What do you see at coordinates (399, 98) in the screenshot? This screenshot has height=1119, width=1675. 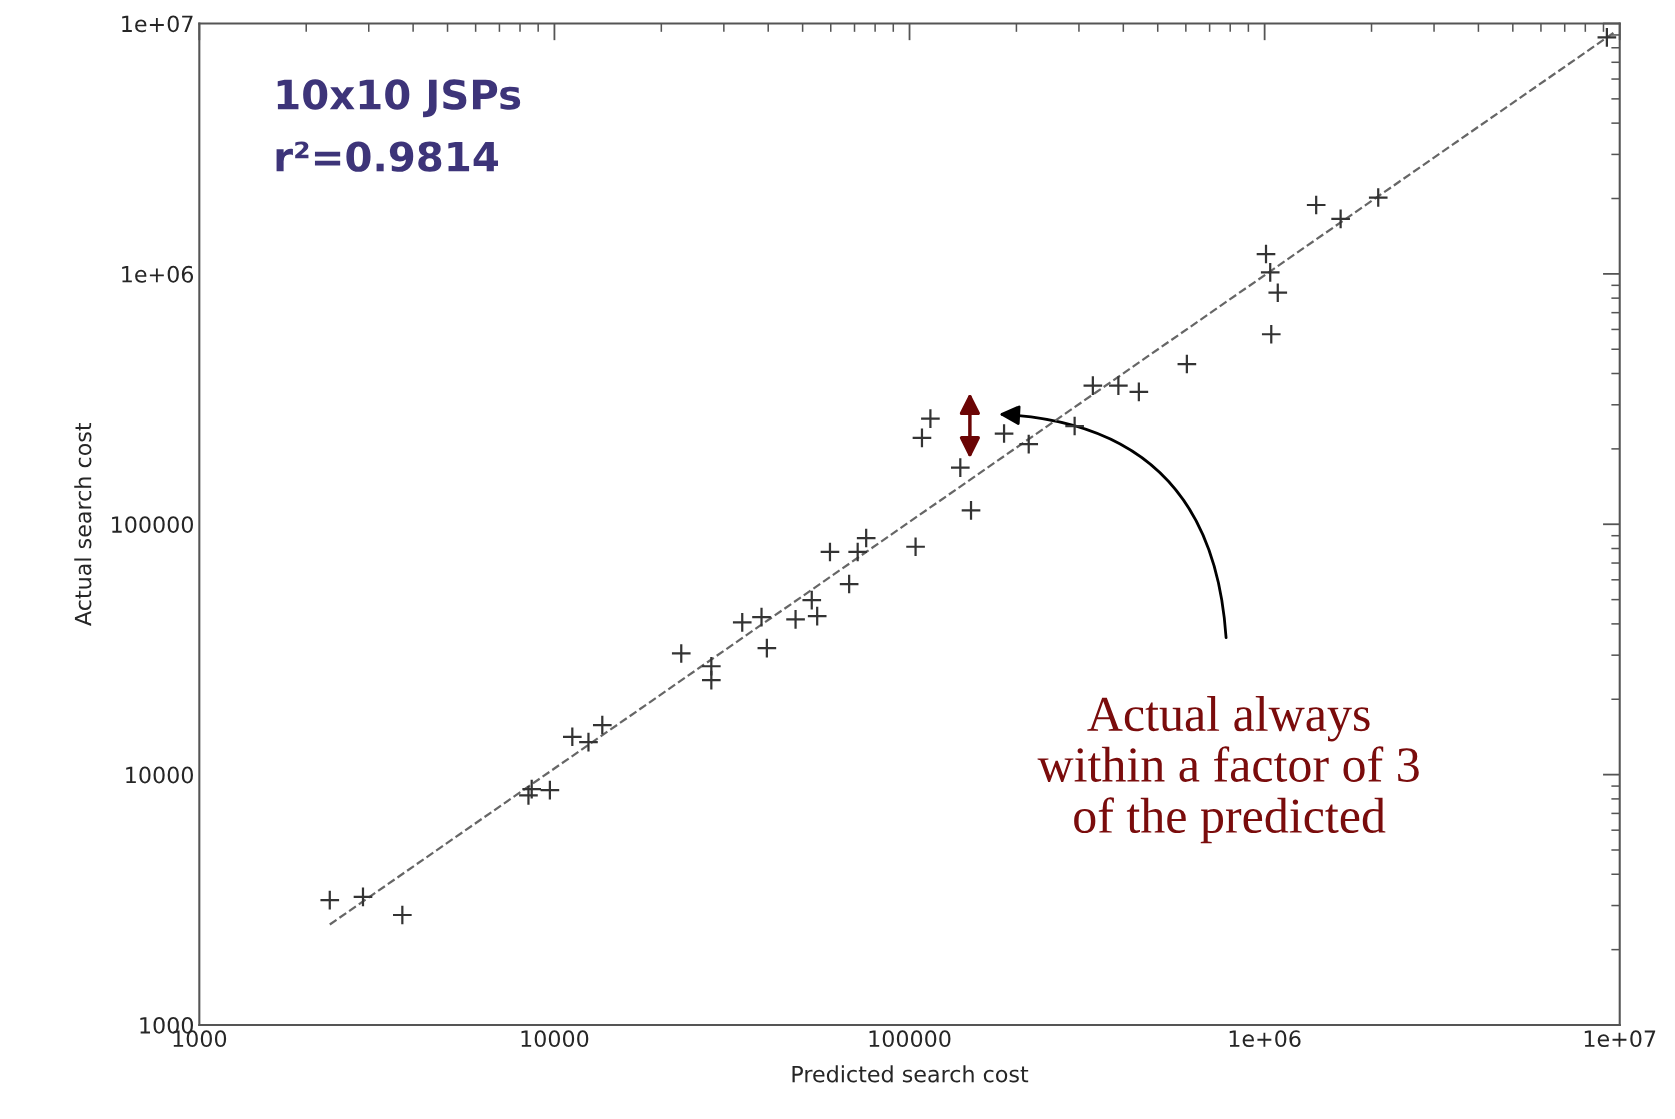 I see `annotation: 10x10 JSPs` at bounding box center [399, 98].